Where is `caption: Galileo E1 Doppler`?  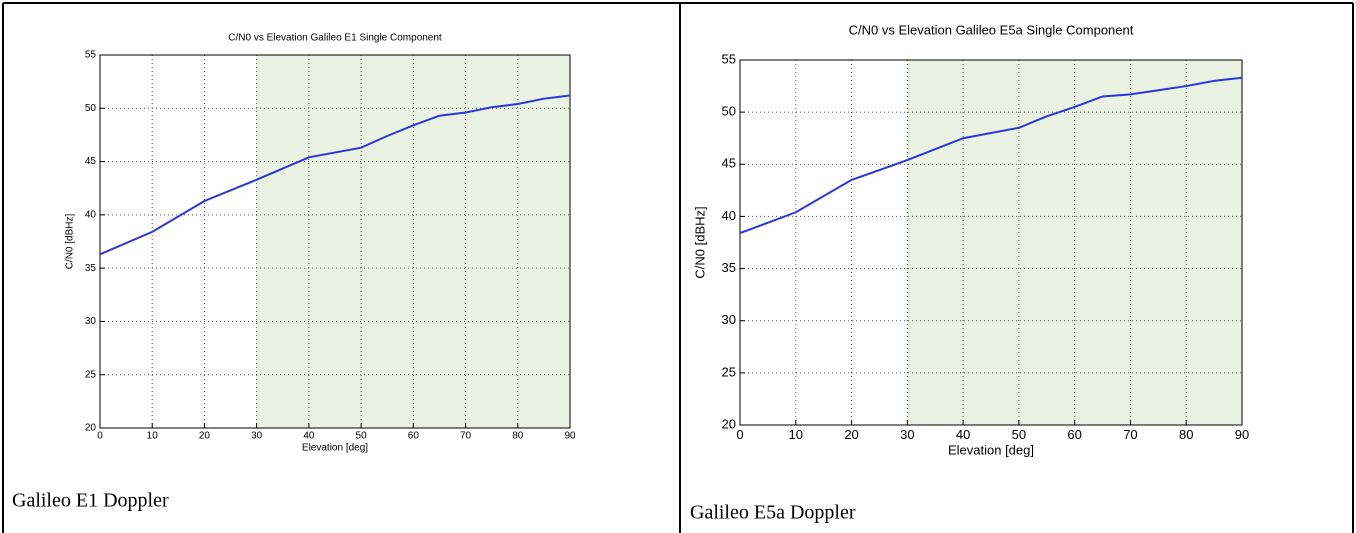
caption: Galileo E1 Doppler is located at coordinates (90, 501).